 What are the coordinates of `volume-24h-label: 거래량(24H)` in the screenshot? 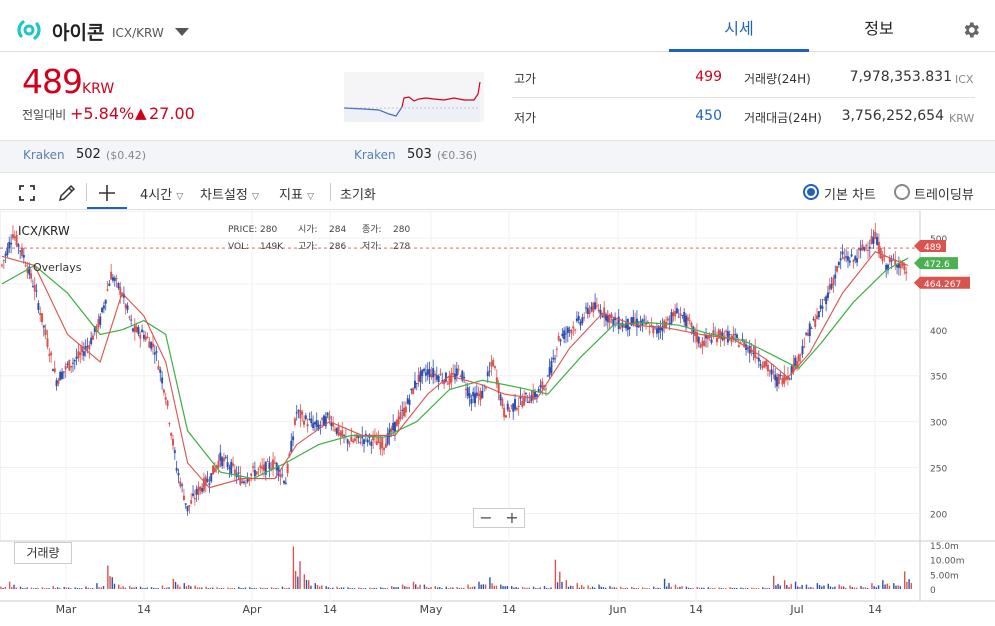 It's located at (777, 79).